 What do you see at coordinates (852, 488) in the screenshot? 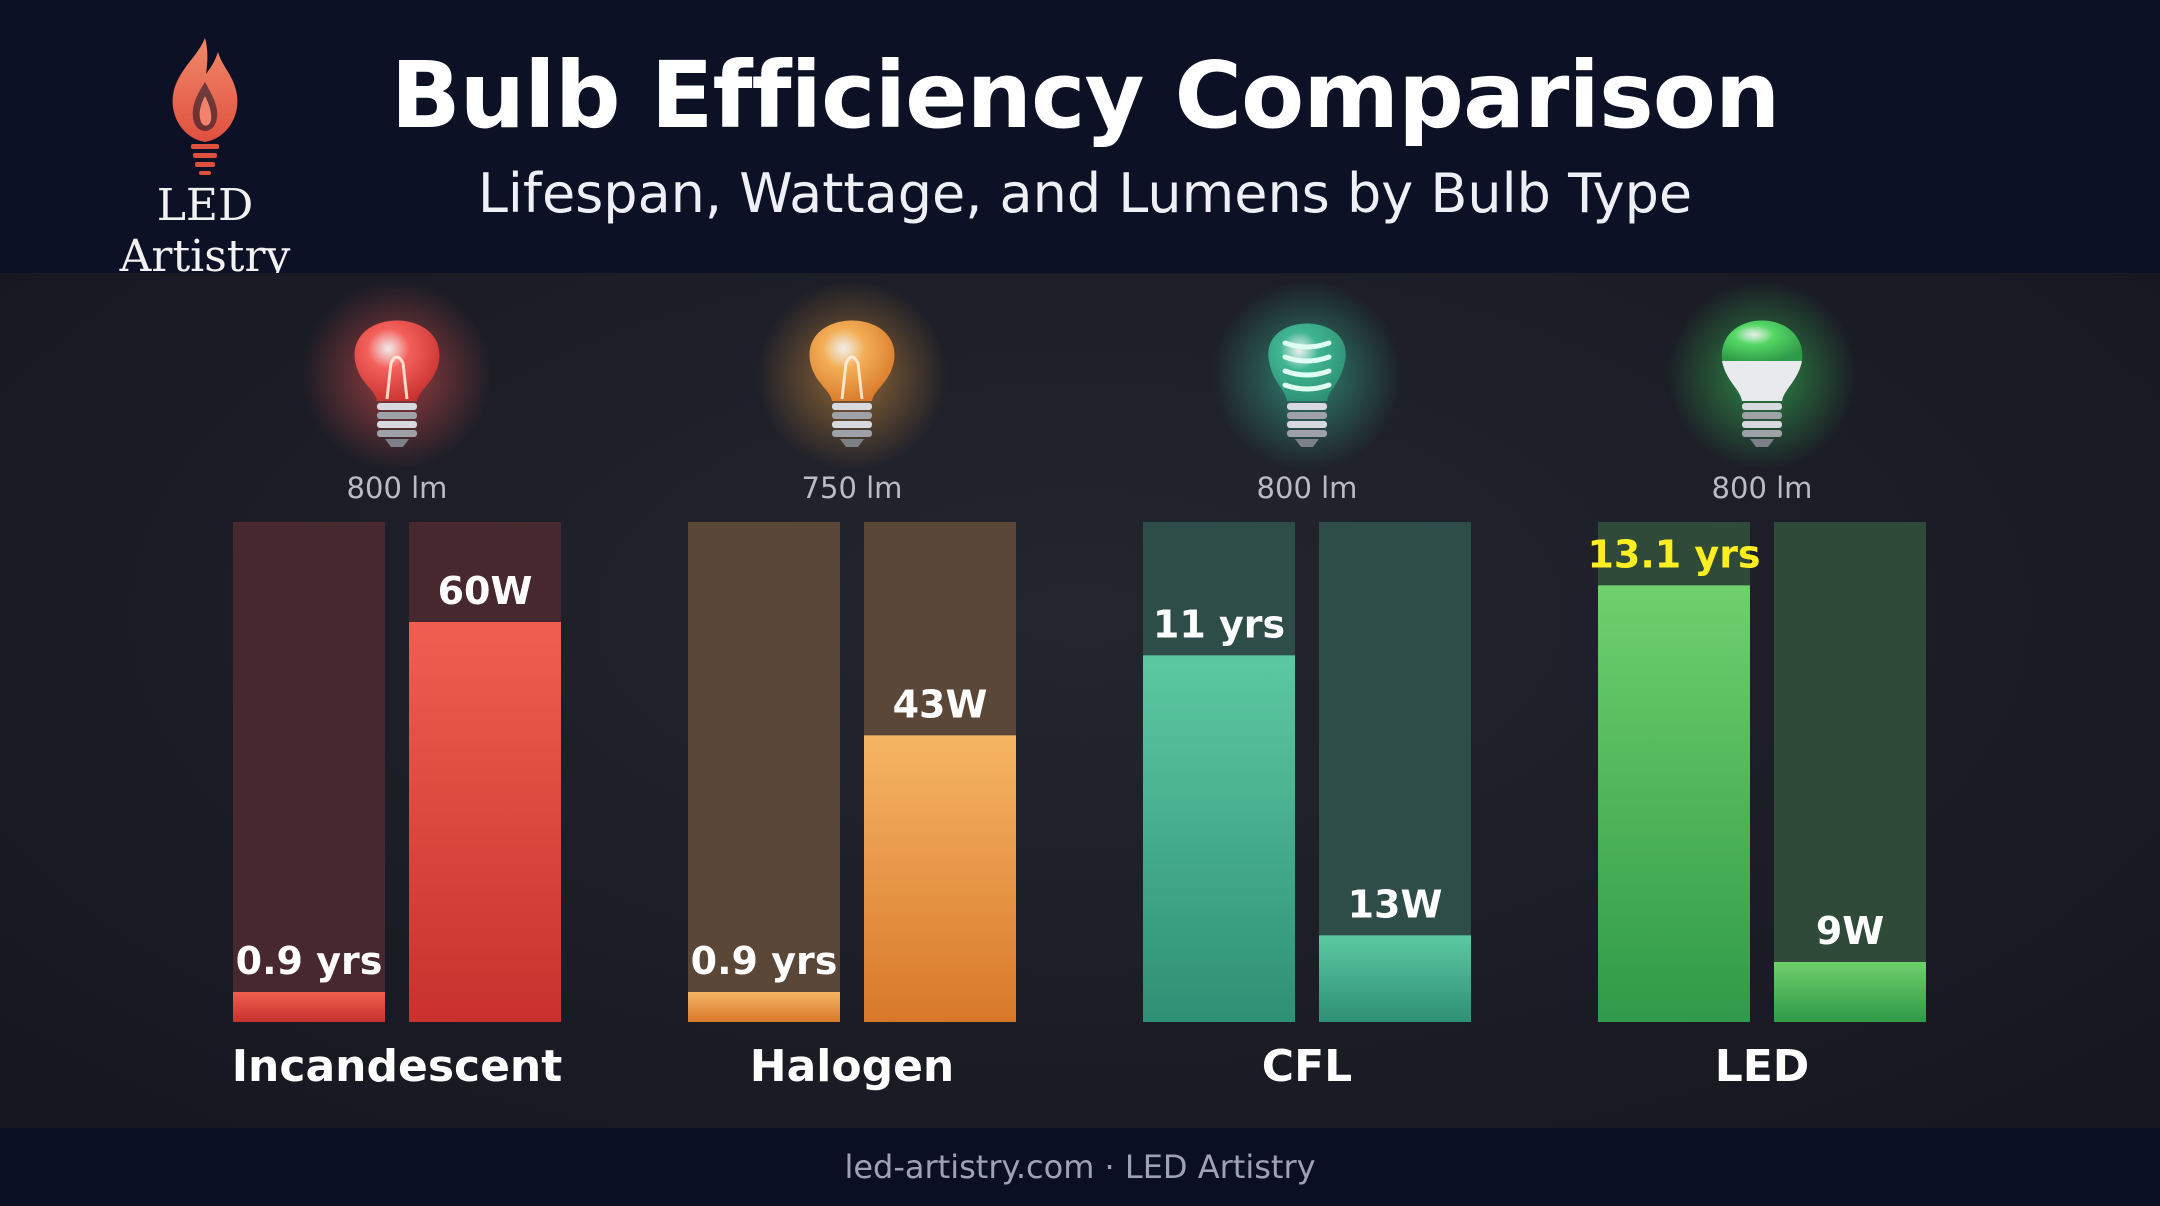
I see `lumens-label: 750 lm` at bounding box center [852, 488].